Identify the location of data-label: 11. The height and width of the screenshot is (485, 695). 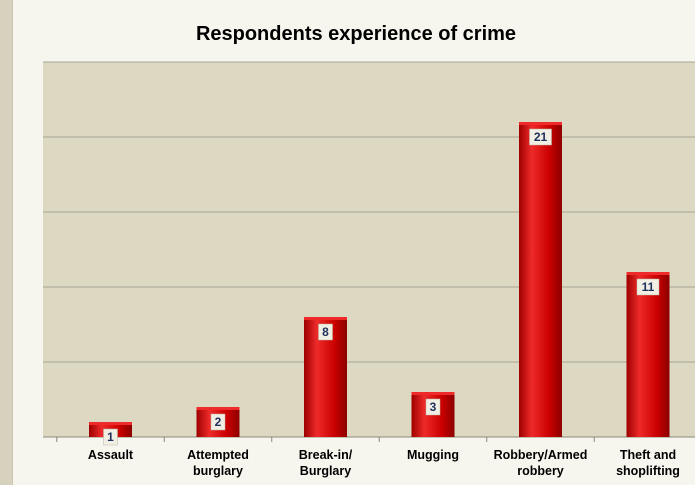
(648, 287).